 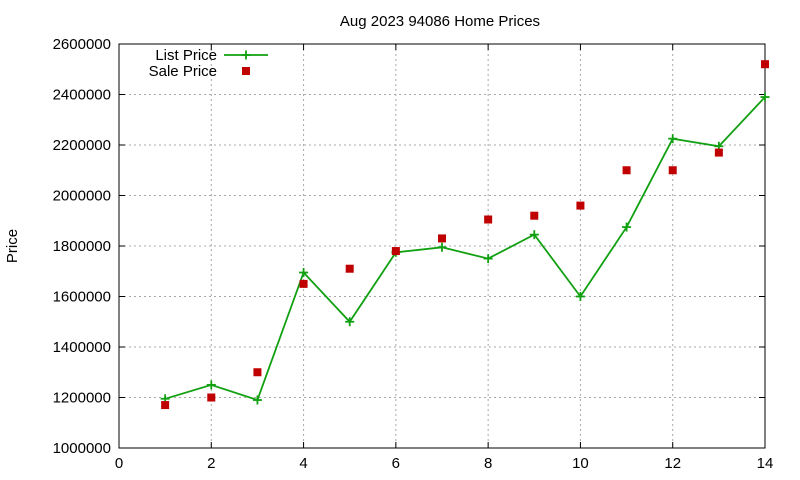 What do you see at coordinates (186, 55) in the screenshot?
I see `legend-label: List Price` at bounding box center [186, 55].